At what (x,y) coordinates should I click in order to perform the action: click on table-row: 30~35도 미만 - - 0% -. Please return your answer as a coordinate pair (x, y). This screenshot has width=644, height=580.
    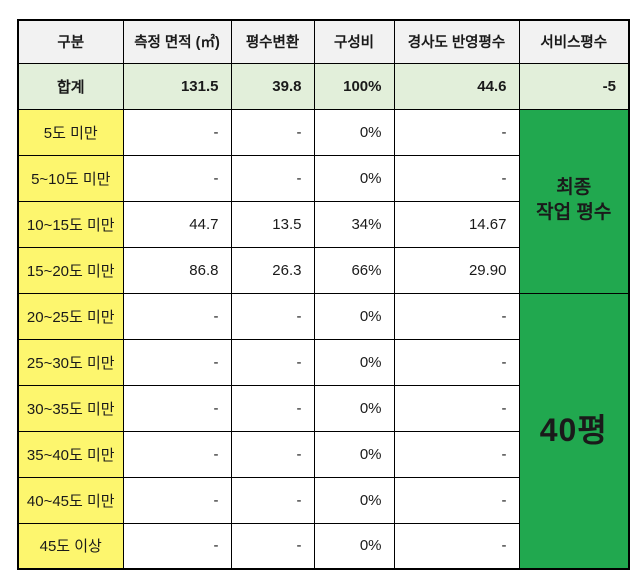
    Looking at the image, I should click on (323, 408).